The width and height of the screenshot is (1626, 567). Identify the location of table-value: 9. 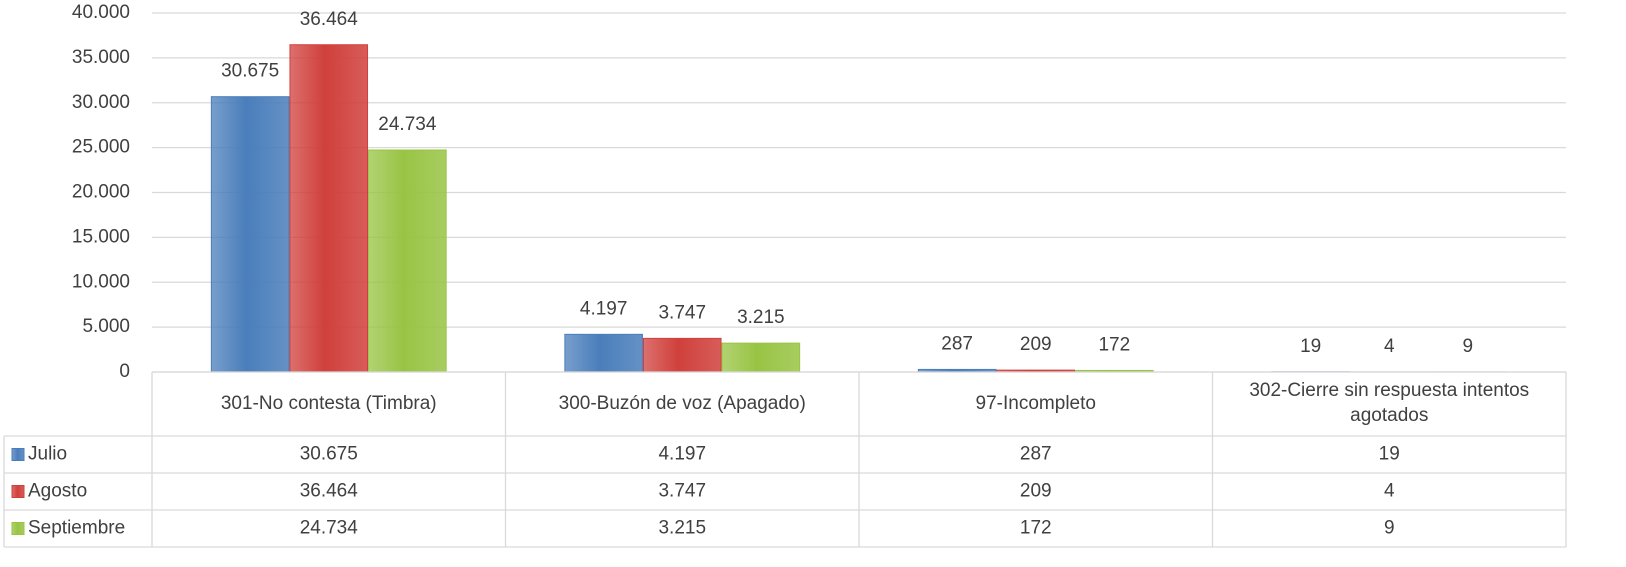
(1389, 528).